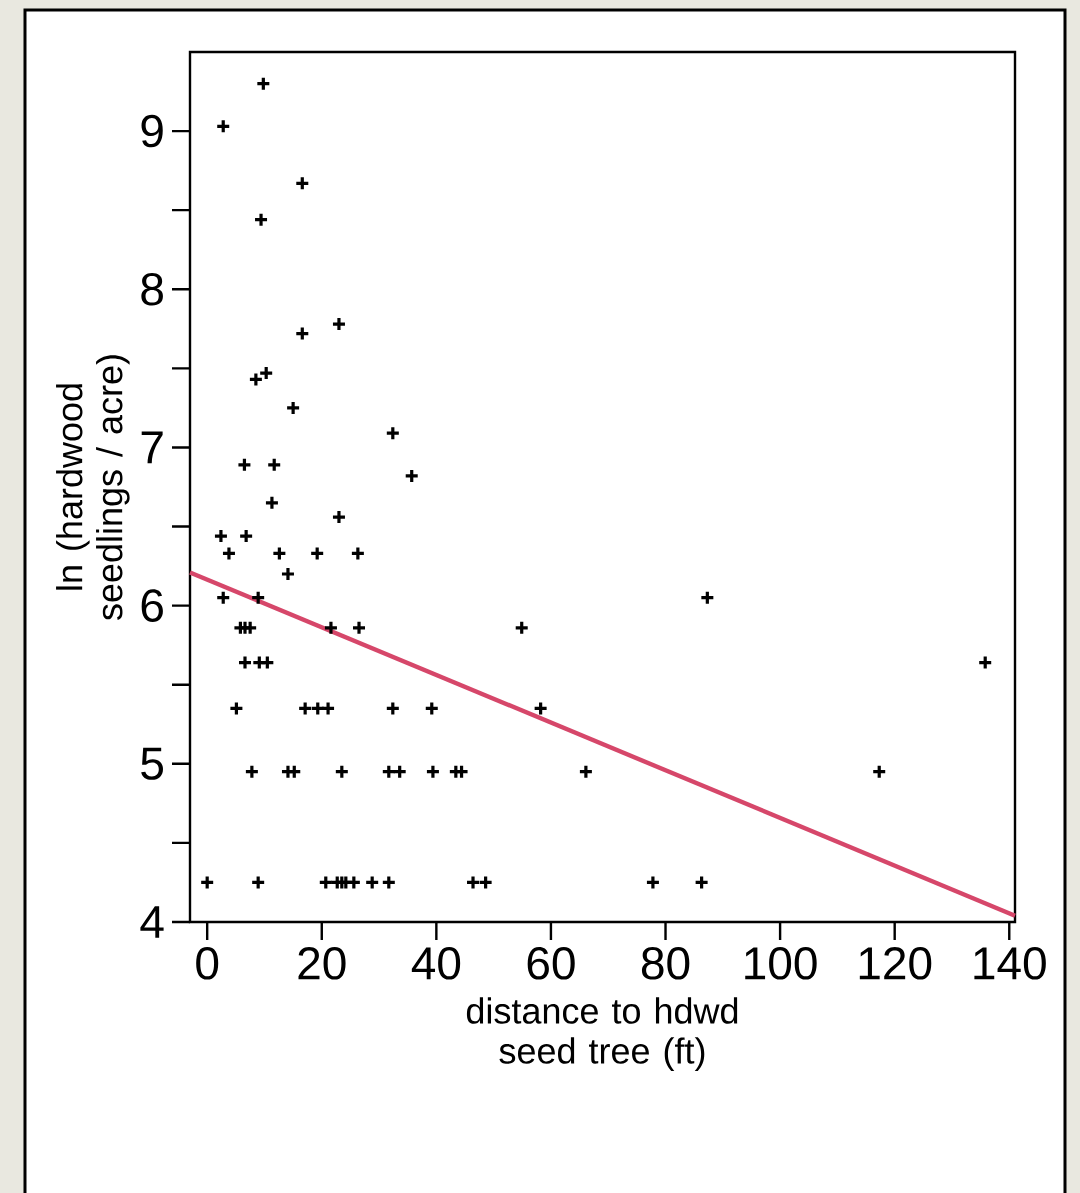 The width and height of the screenshot is (1080, 1193). What do you see at coordinates (436, 963) in the screenshot?
I see `x-tick-label: 40` at bounding box center [436, 963].